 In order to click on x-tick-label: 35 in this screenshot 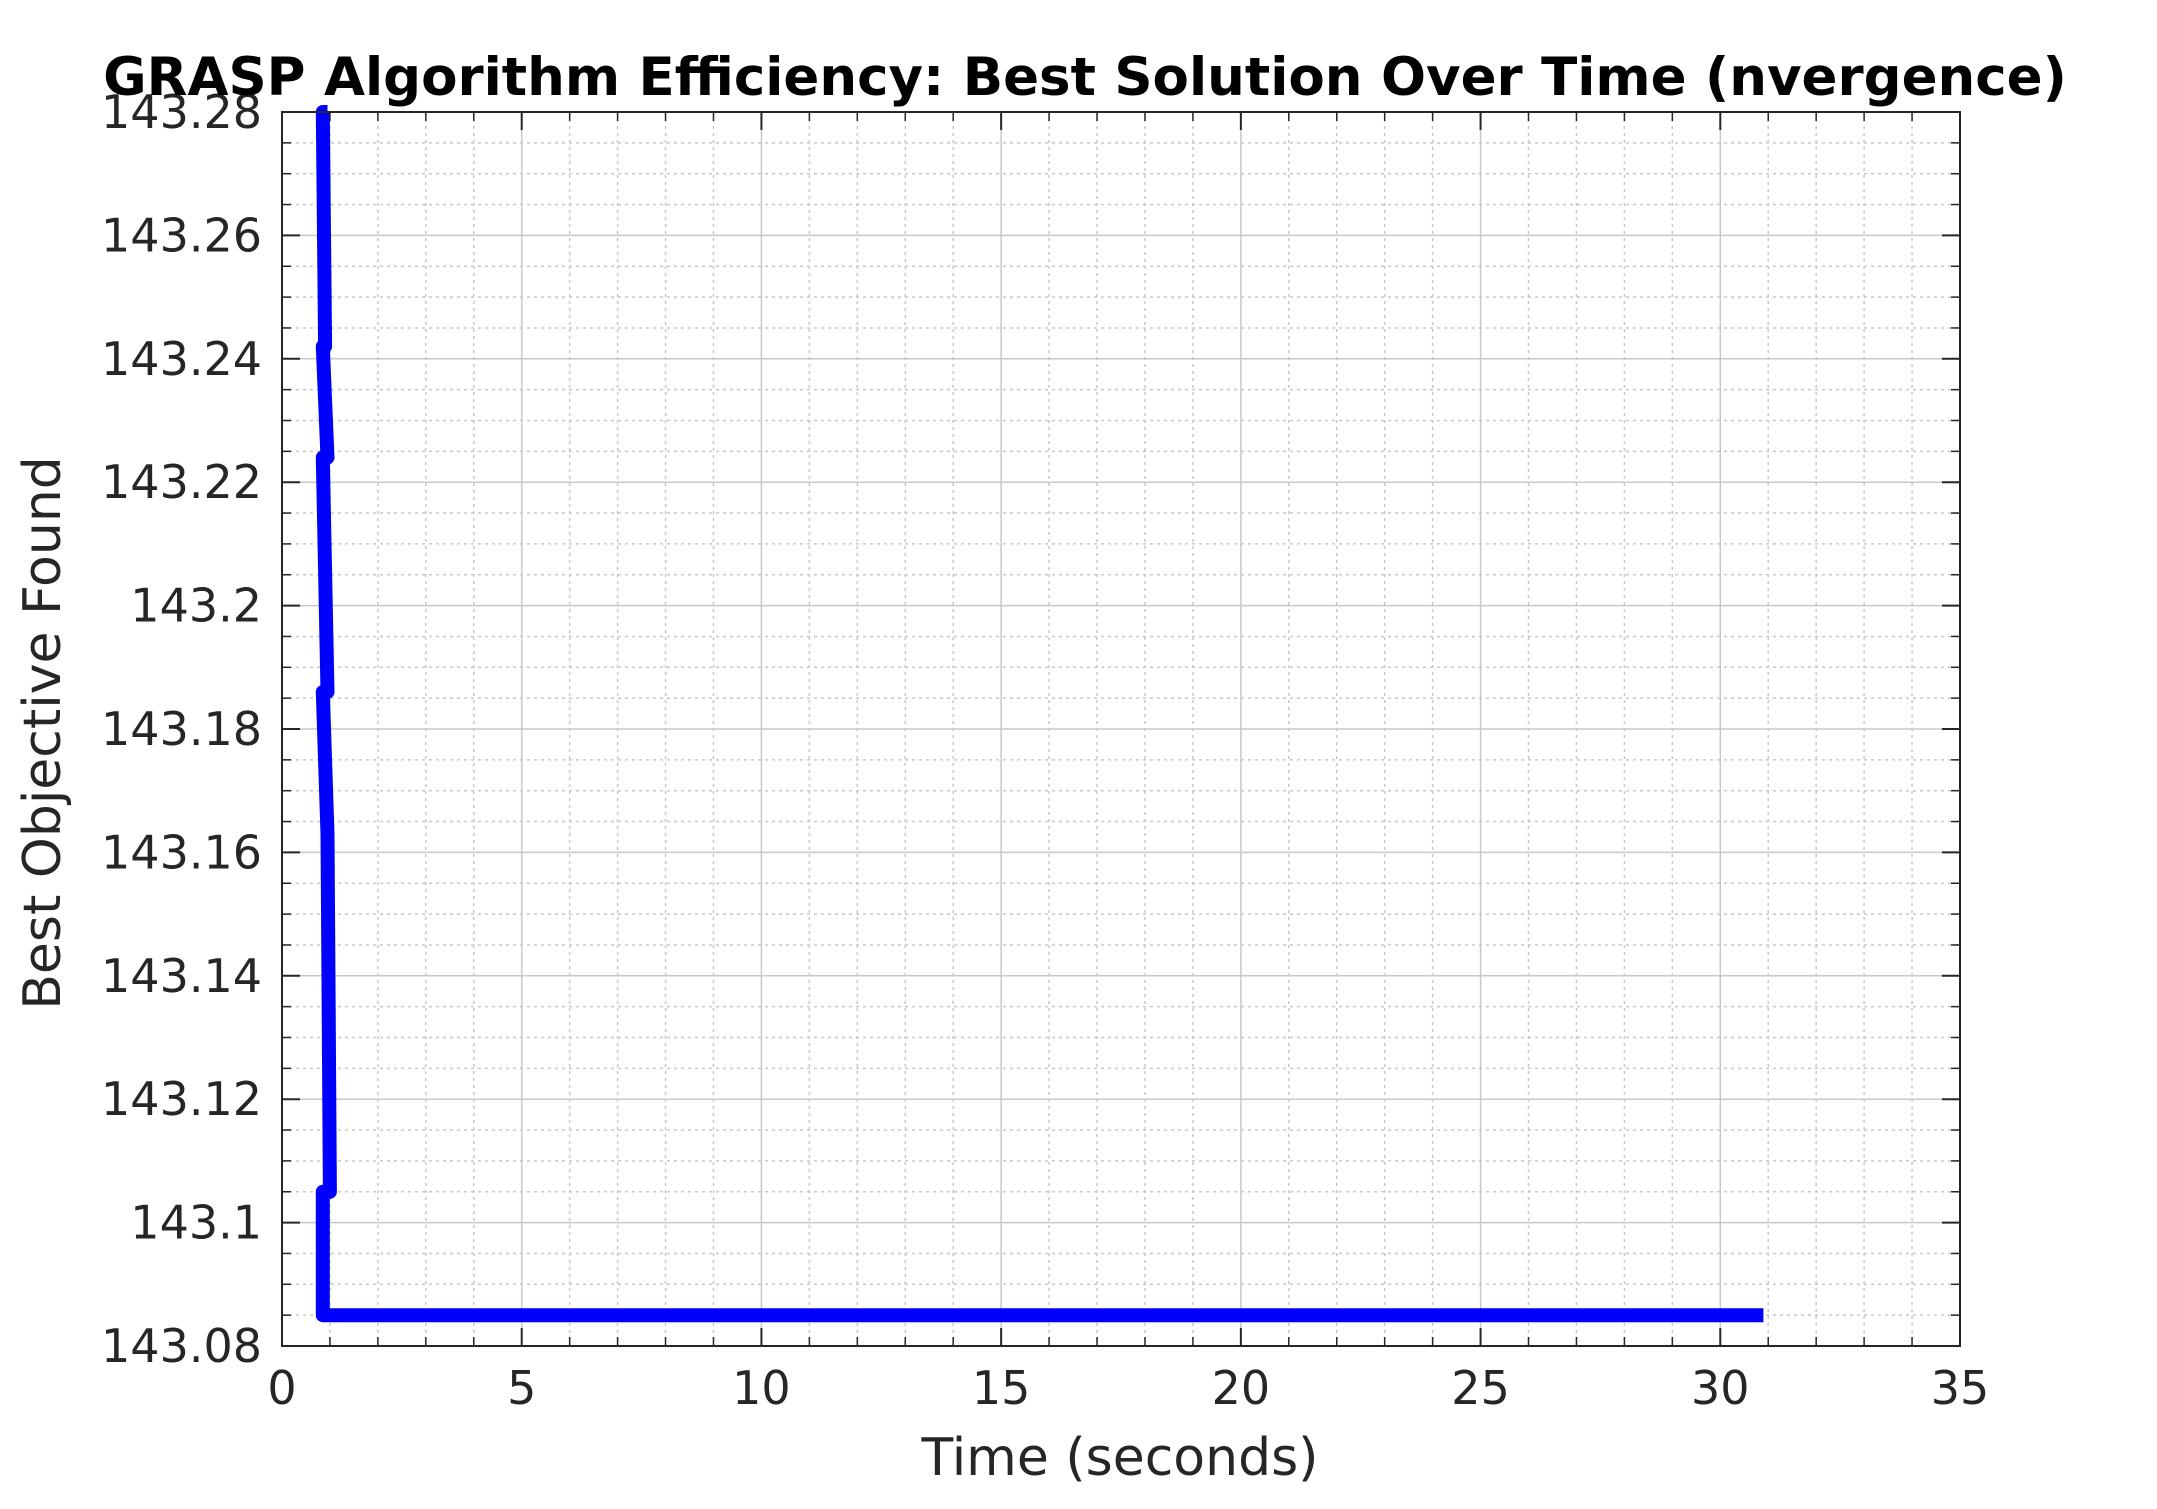, I will do `click(1960, 1388)`.